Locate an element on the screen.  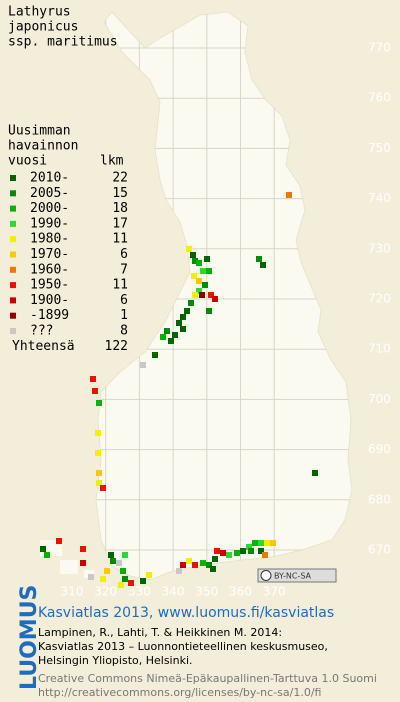
northing-label: 670 is located at coordinates (379, 550).